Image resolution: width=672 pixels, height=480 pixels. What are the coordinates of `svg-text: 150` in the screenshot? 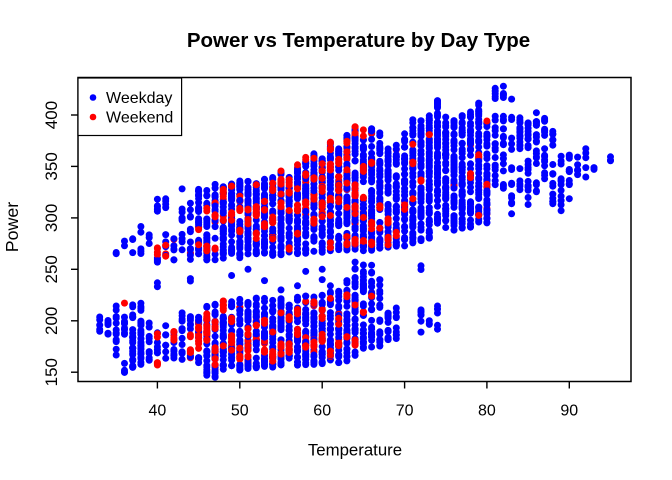 It's located at (51, 372).